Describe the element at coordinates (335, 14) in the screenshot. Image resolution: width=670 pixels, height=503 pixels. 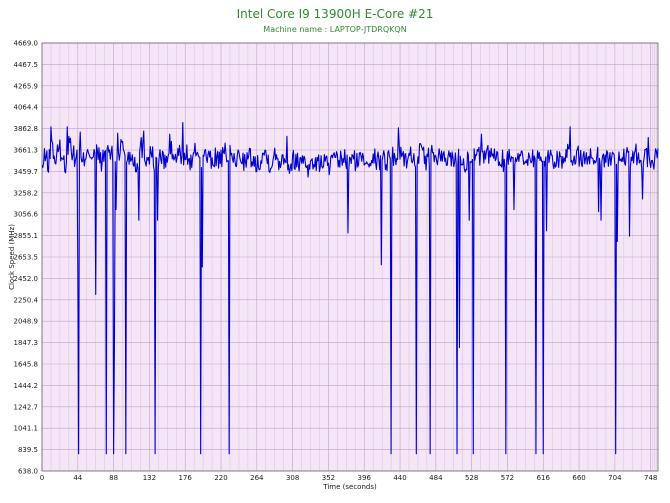
I see `chart-title: Intel Core I9 13900H E-Core #21` at that location.